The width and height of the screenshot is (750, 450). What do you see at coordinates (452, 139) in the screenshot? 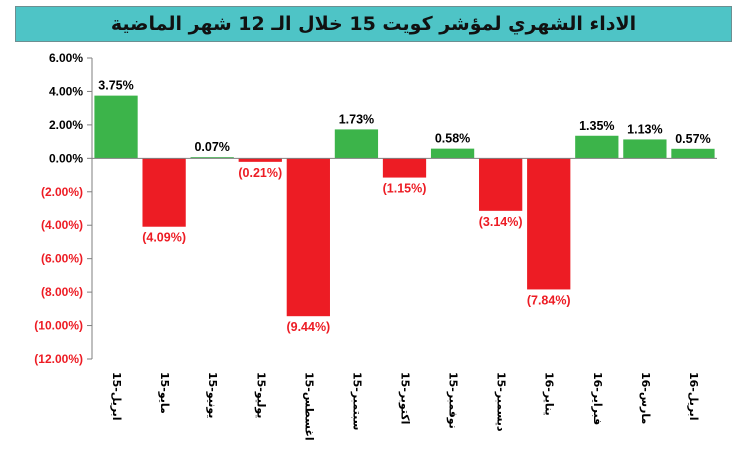
I see `data-label: 0.58%` at bounding box center [452, 139].